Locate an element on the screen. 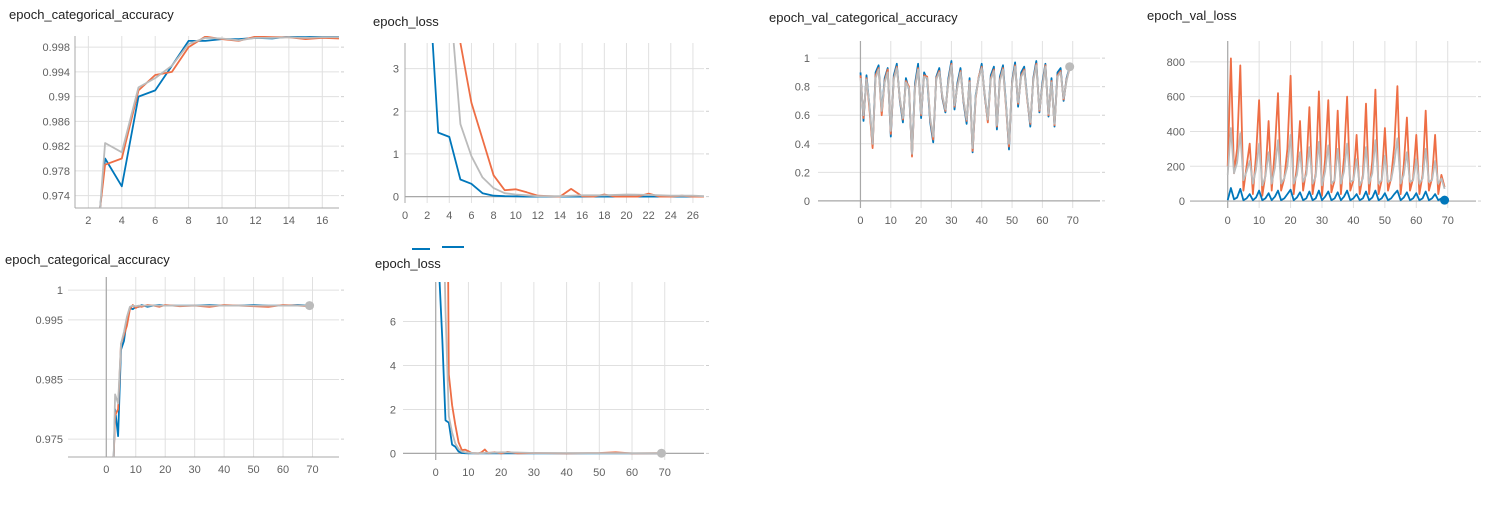 The image size is (1504, 506). y-tick-label: 0.8 is located at coordinates (802, 88).